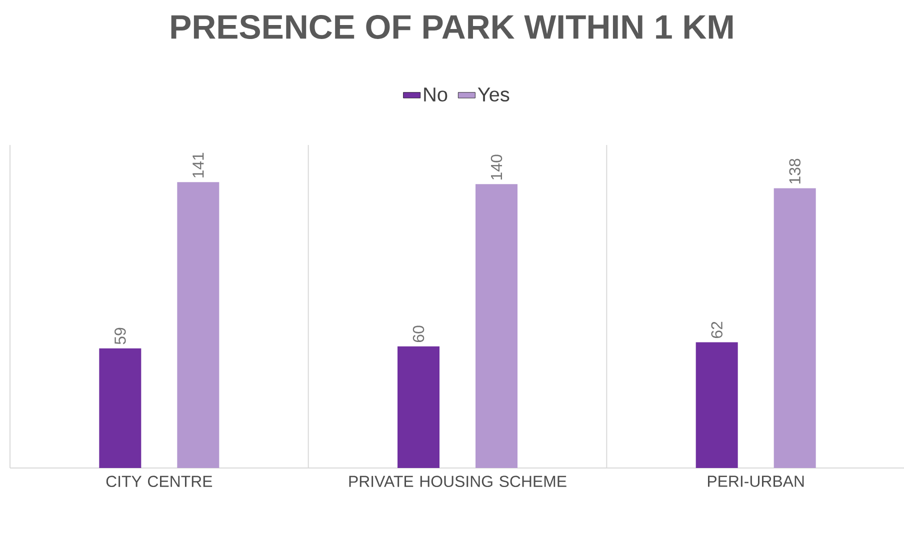  I want to click on legend-label: No, so click(436, 95).